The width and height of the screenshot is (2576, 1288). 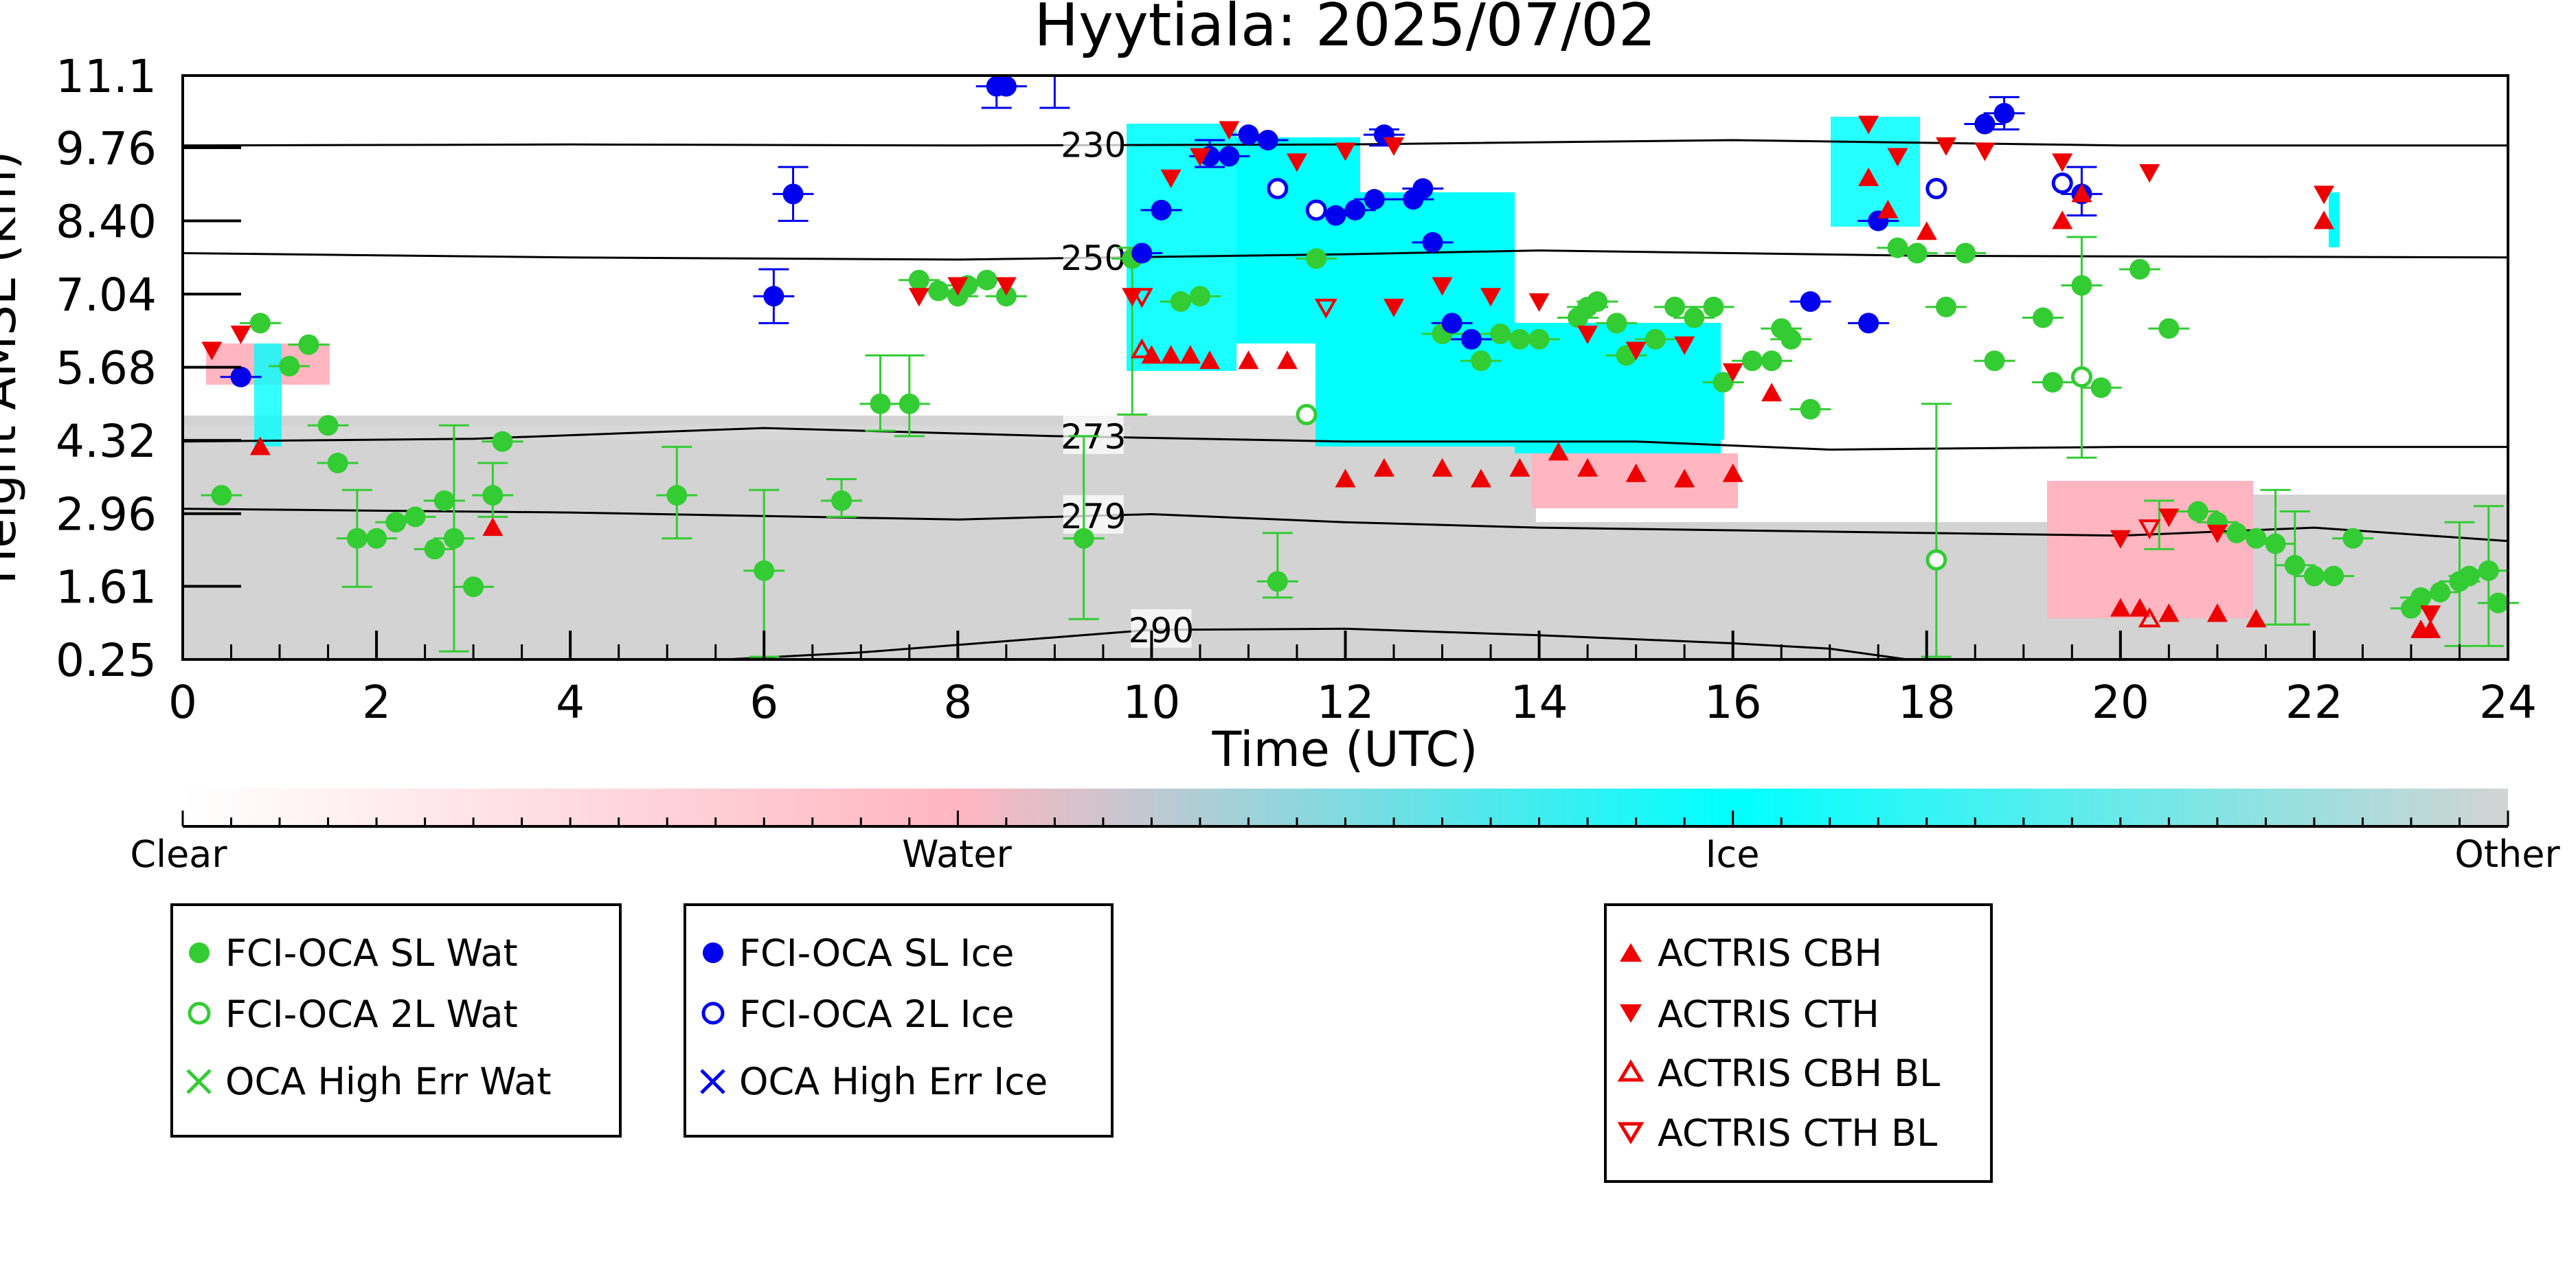 What do you see at coordinates (713, 952) in the screenshot?
I see `legend-sl-ice-marker` at bounding box center [713, 952].